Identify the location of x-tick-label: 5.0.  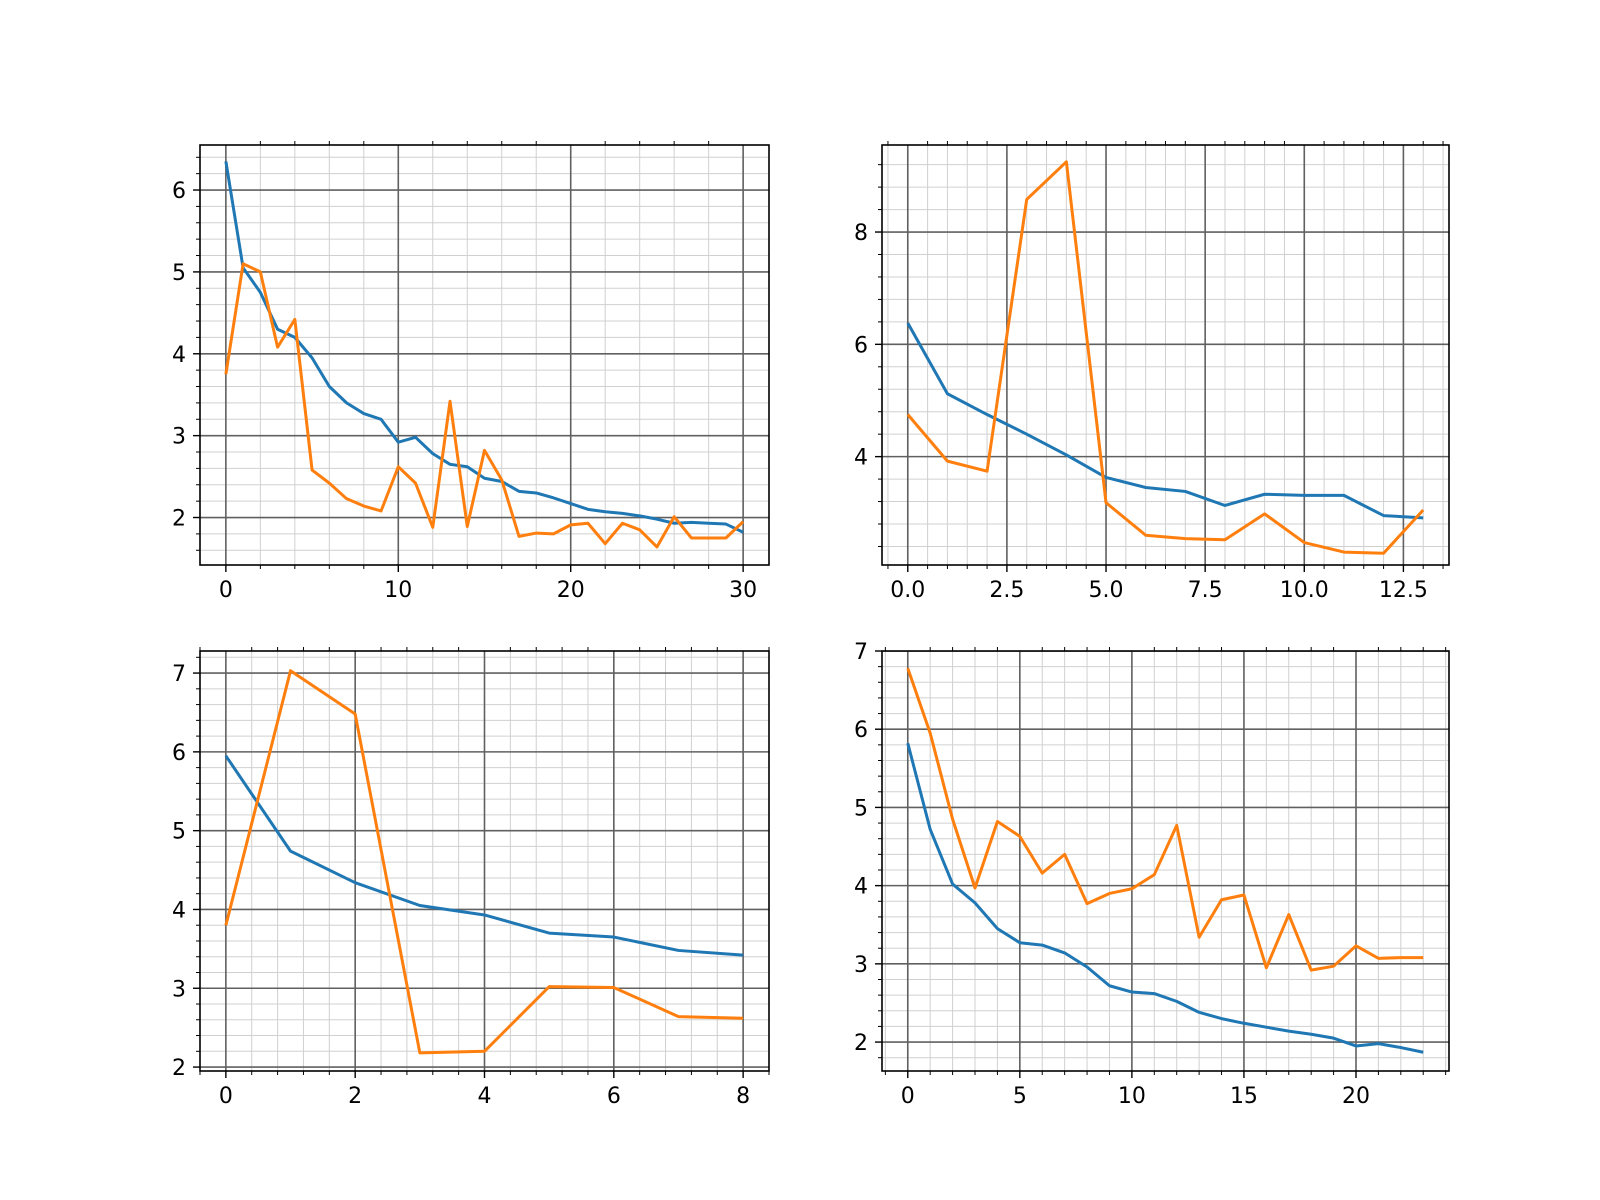
(1106, 590).